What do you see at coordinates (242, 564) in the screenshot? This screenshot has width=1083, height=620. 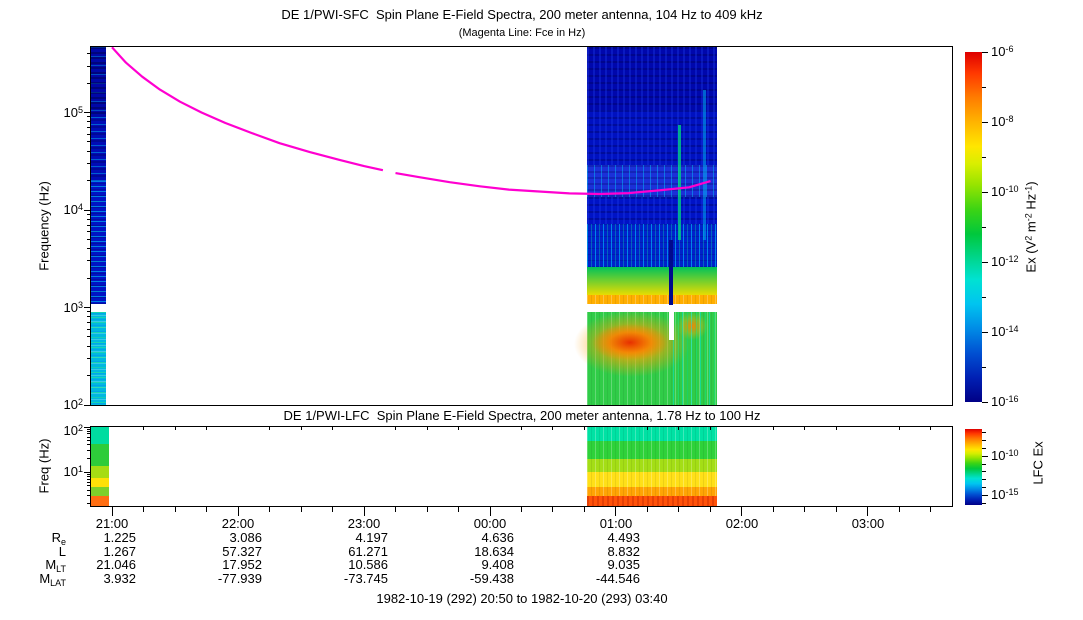 I see `ephemeris-value: 17.952` at bounding box center [242, 564].